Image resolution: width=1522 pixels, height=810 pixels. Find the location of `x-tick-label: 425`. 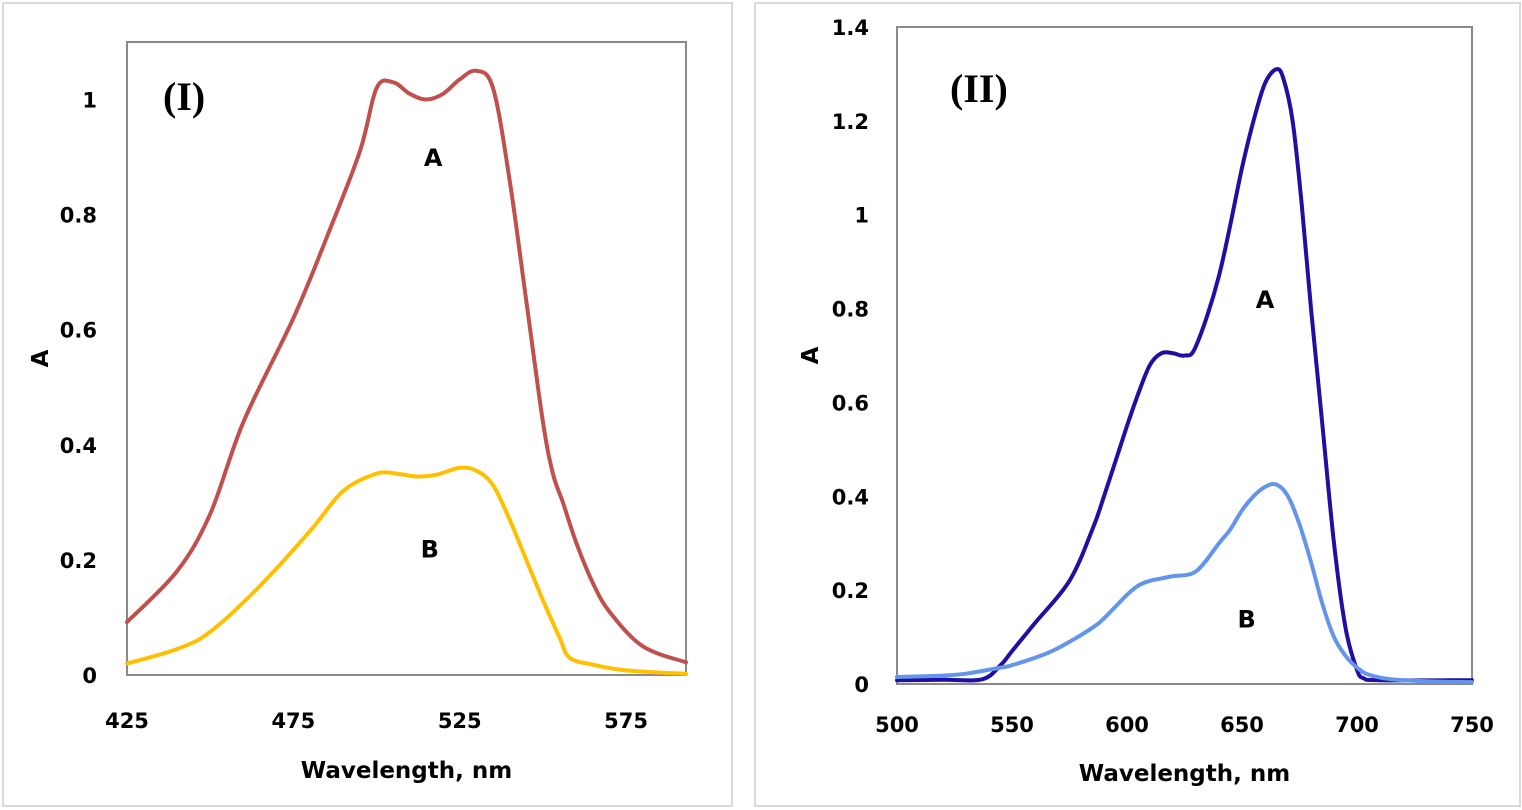

x-tick-label: 425 is located at coordinates (127, 721).